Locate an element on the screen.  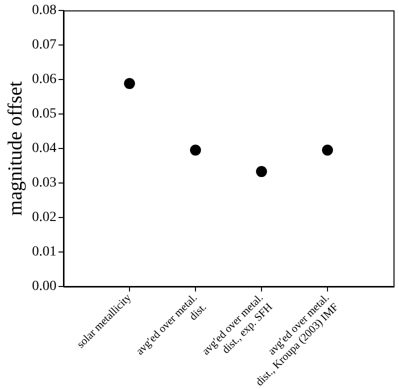
y-axis-title: magnitude offset is located at coordinates (15, 148).